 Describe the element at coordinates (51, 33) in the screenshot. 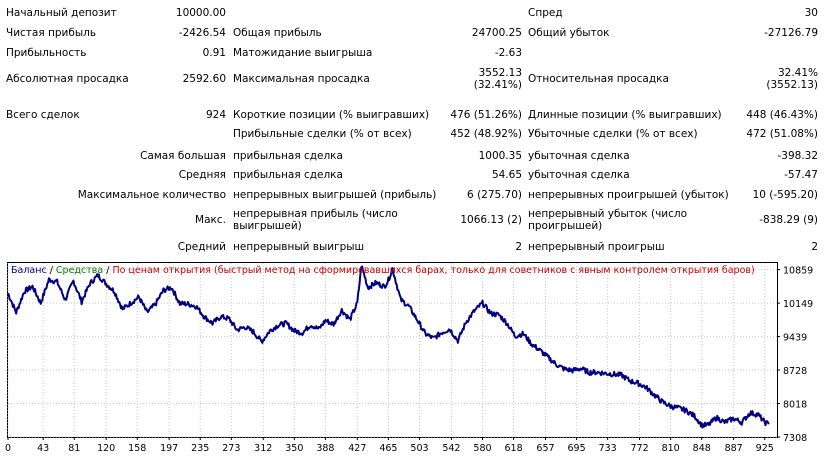

I see `report-cell: Чистая прибыль` at that location.